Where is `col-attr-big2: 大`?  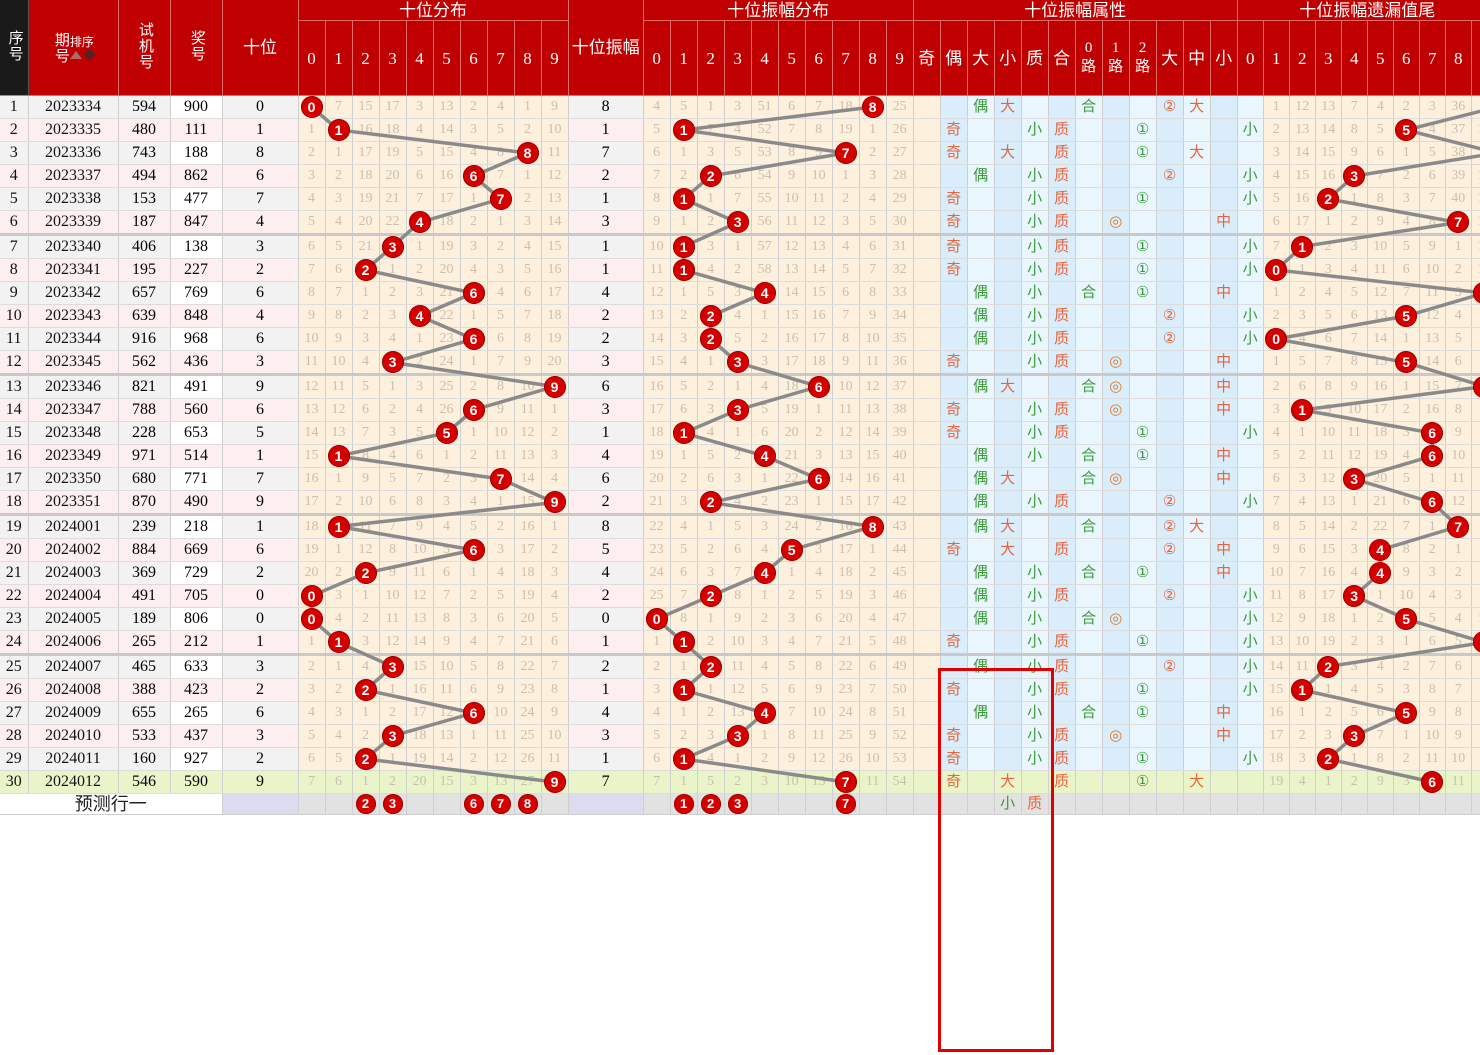 col-attr-big2: 大 is located at coordinates (1170, 58).